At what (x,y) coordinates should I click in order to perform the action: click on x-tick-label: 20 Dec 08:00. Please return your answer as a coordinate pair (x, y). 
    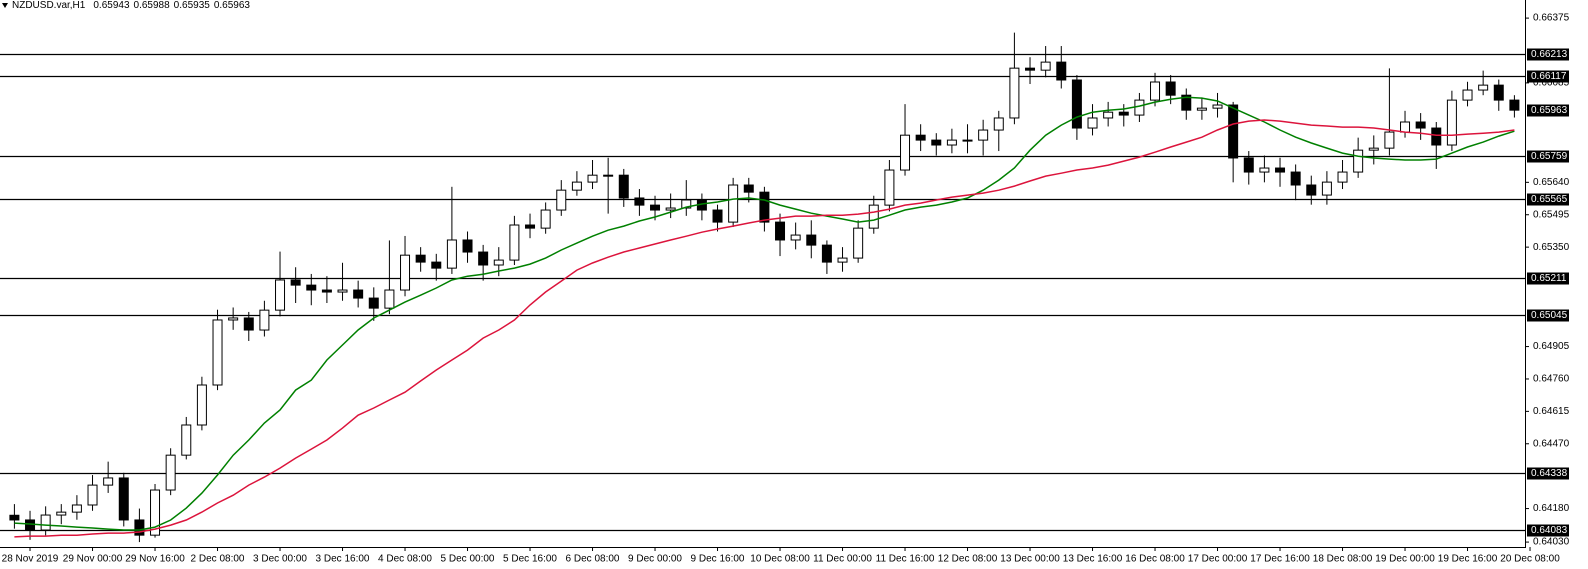
    Looking at the image, I should click on (1530, 559).